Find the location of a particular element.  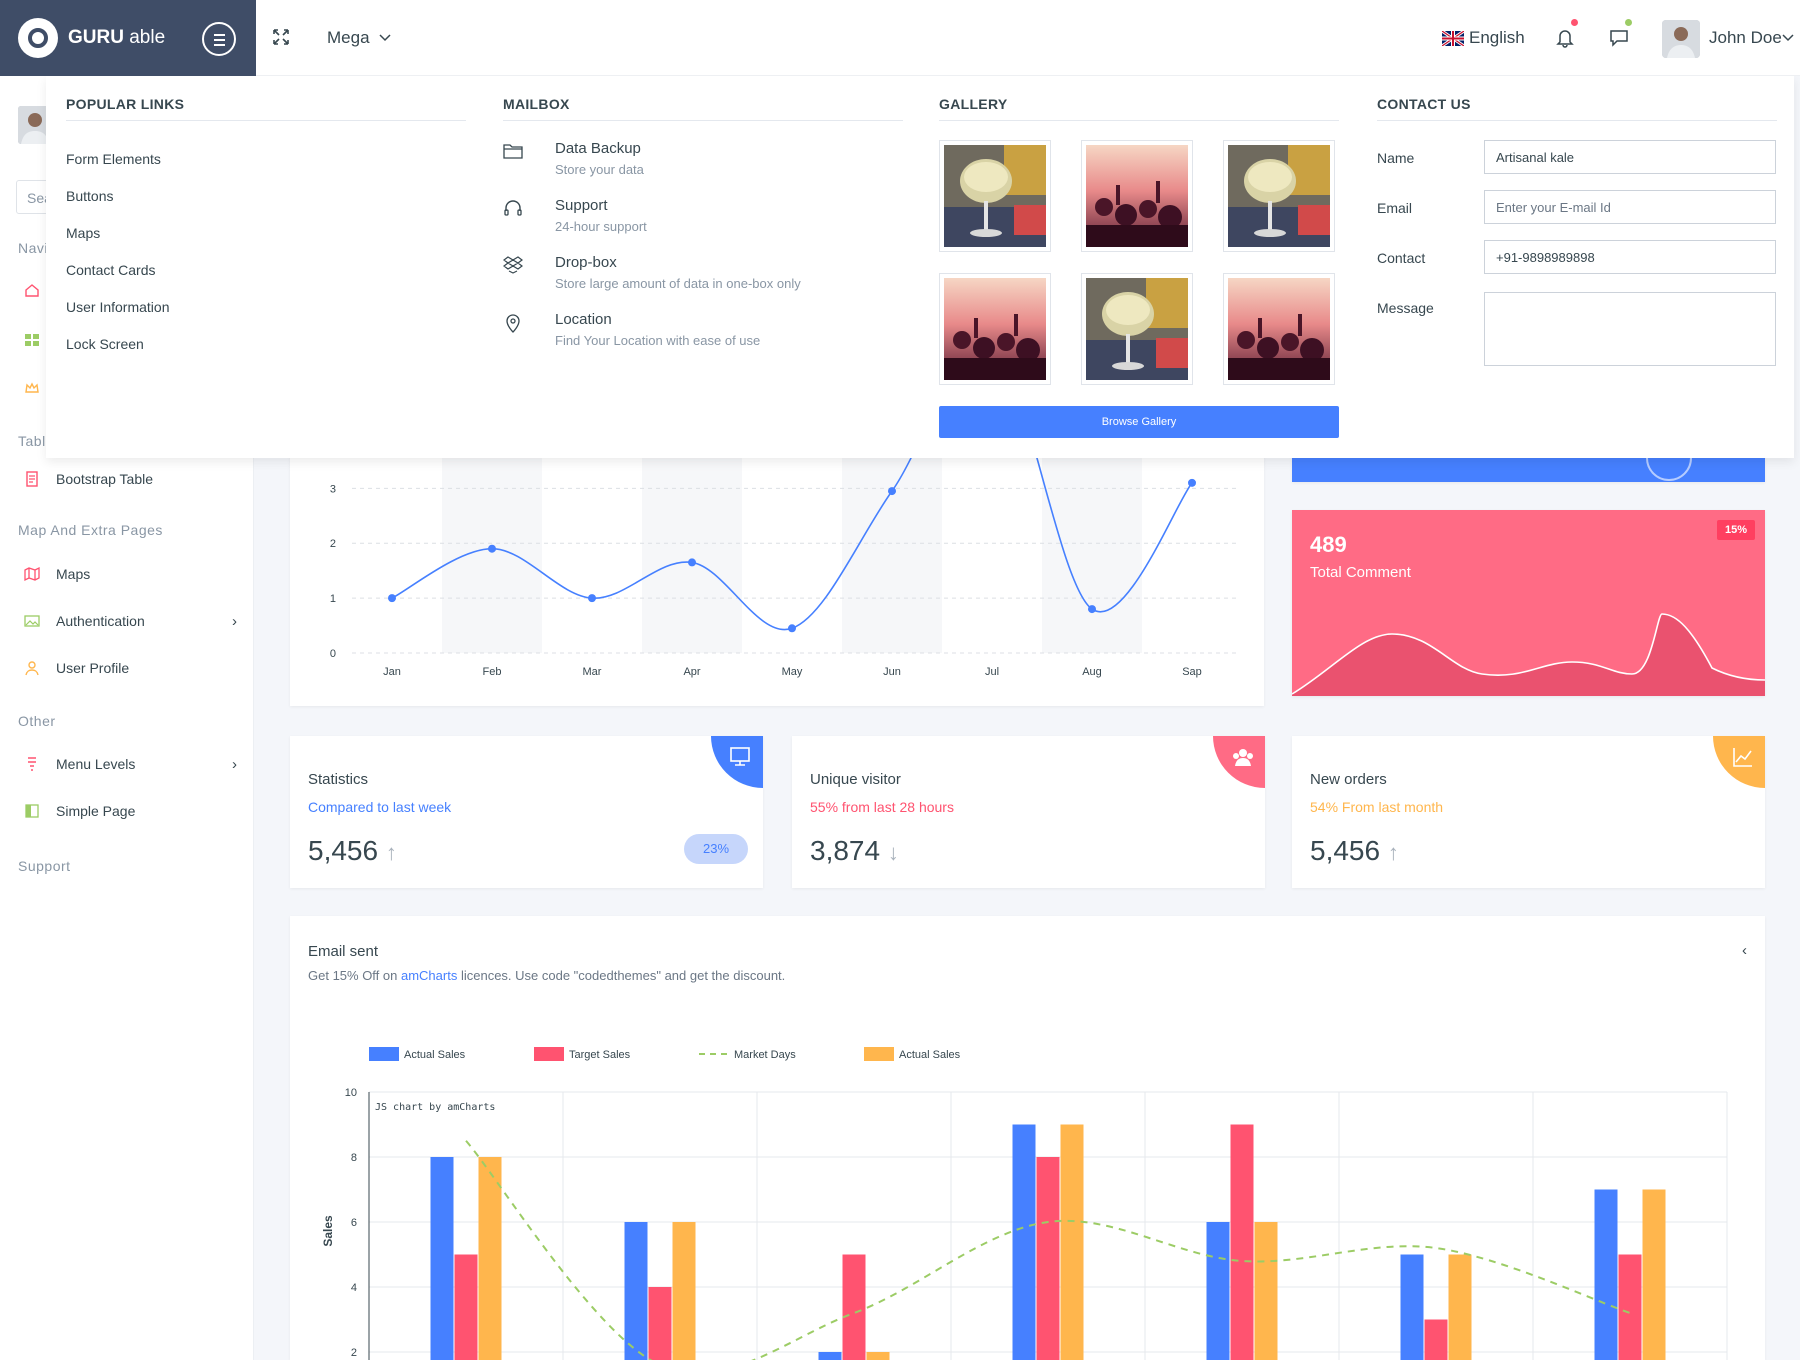

legend-label: Actual Sales is located at coordinates (435, 1055).